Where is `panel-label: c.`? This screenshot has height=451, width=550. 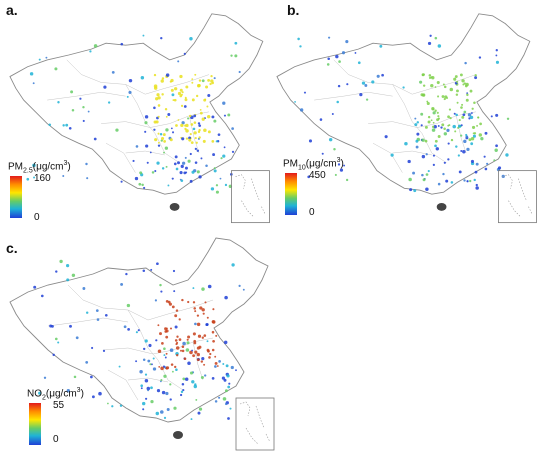
panel-label: c. is located at coordinates (12, 248).